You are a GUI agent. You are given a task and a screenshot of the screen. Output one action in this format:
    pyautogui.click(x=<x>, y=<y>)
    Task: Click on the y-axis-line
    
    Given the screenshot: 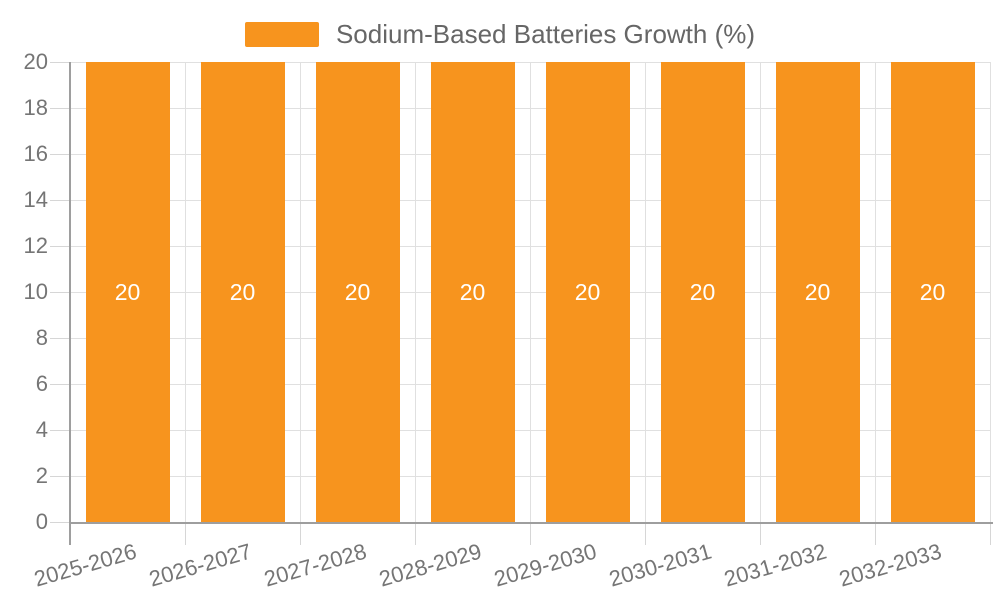 What is the action you would take?
    pyautogui.click(x=70, y=293)
    